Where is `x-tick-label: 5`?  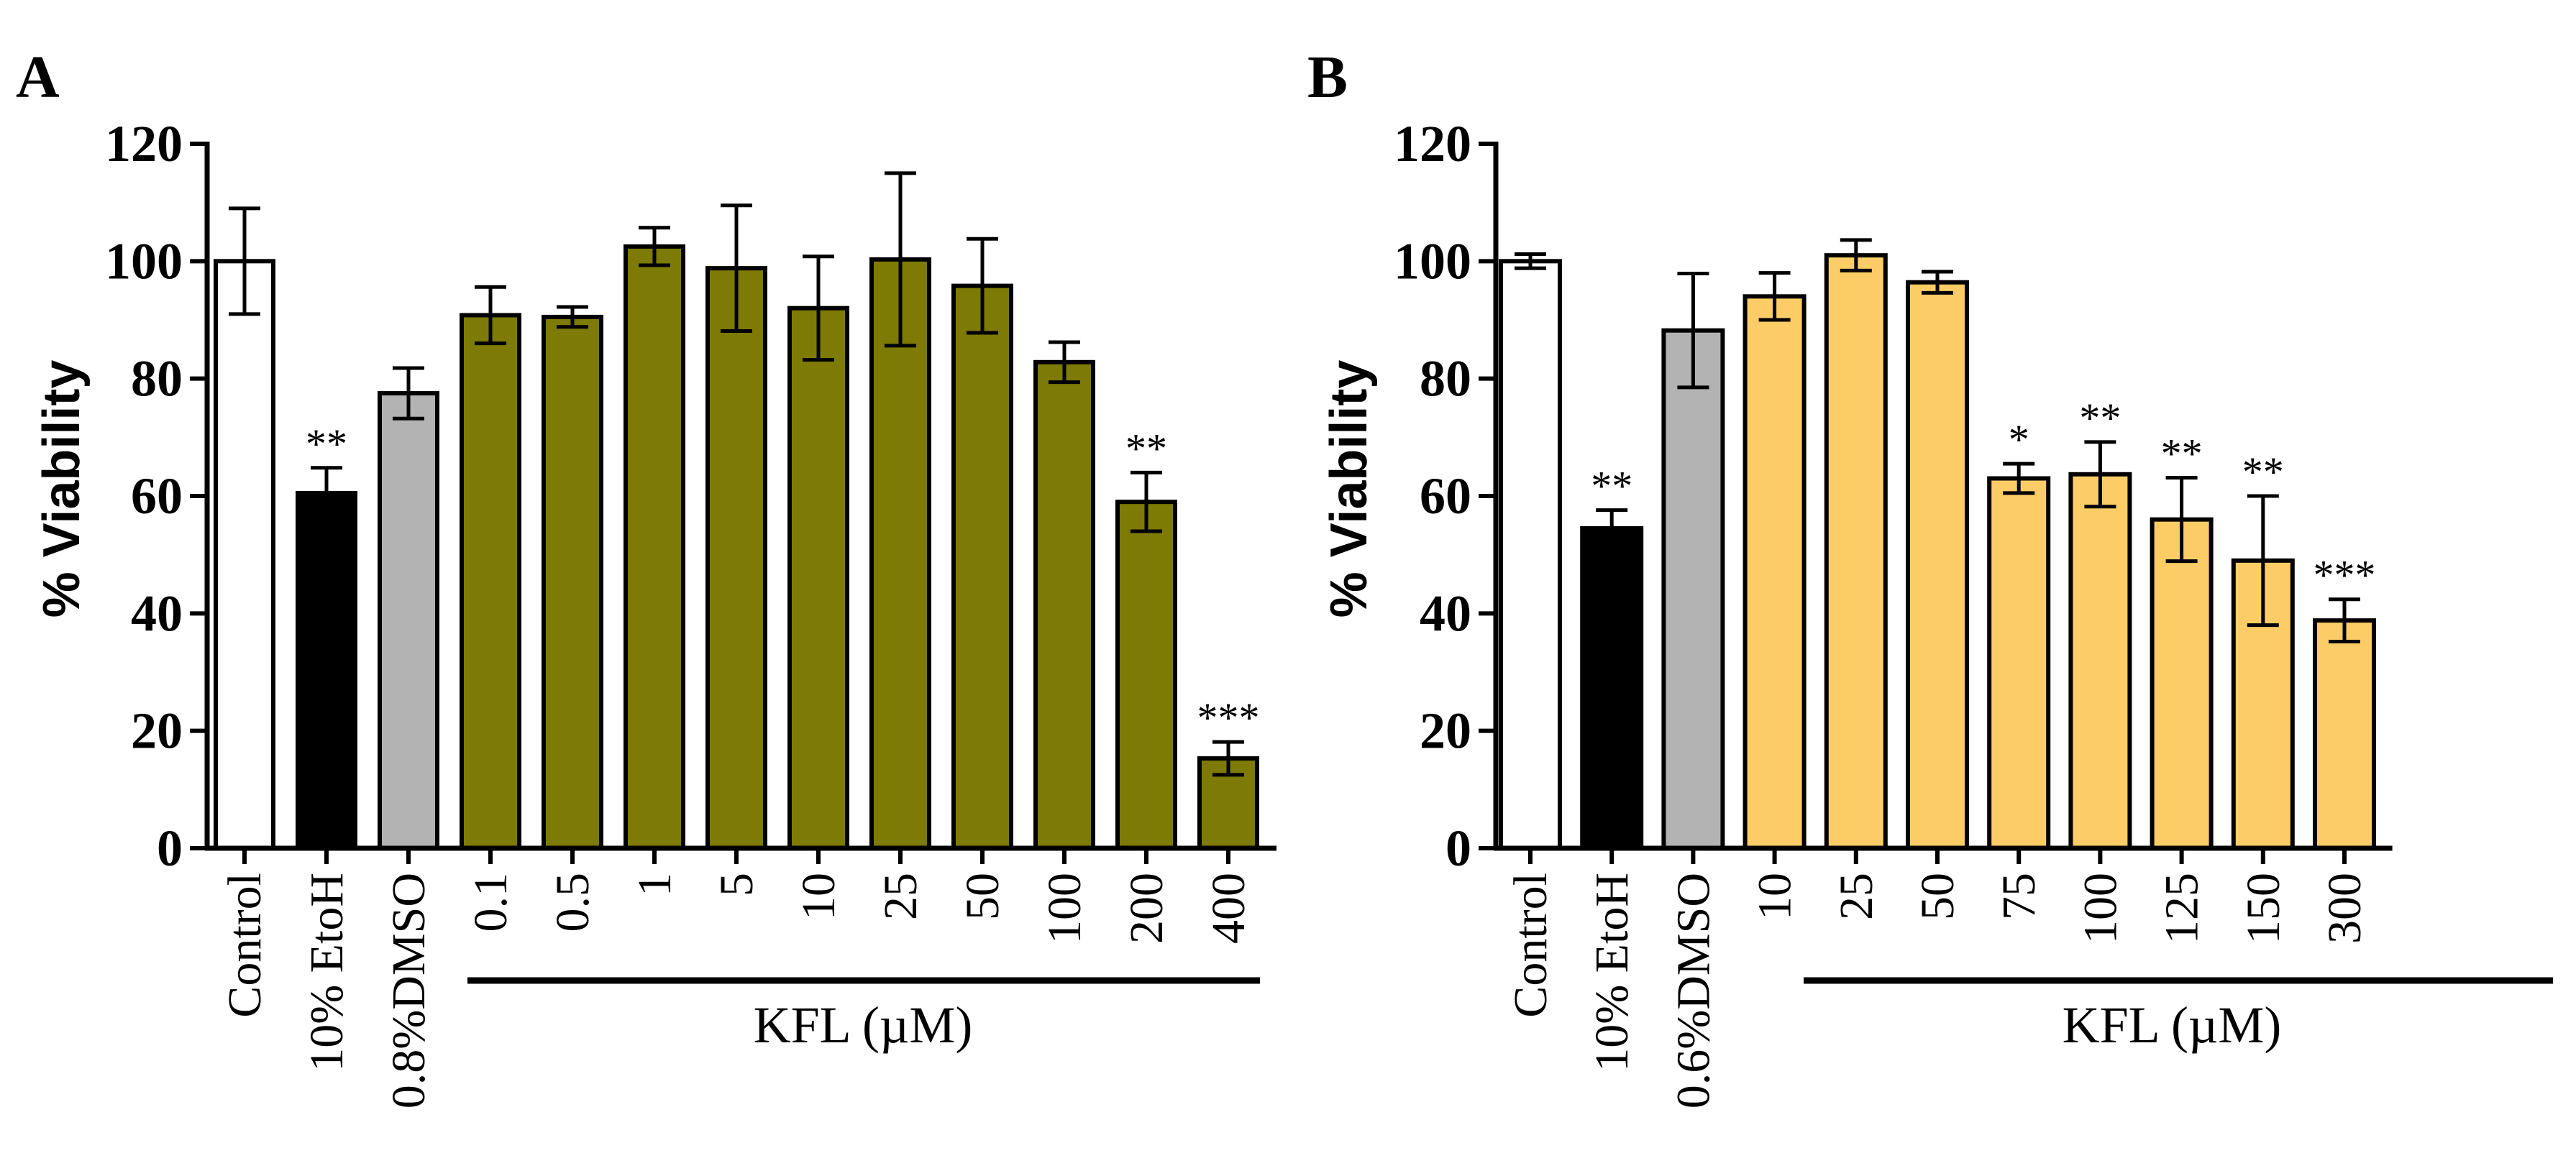
x-tick-label: 5 is located at coordinates (737, 884).